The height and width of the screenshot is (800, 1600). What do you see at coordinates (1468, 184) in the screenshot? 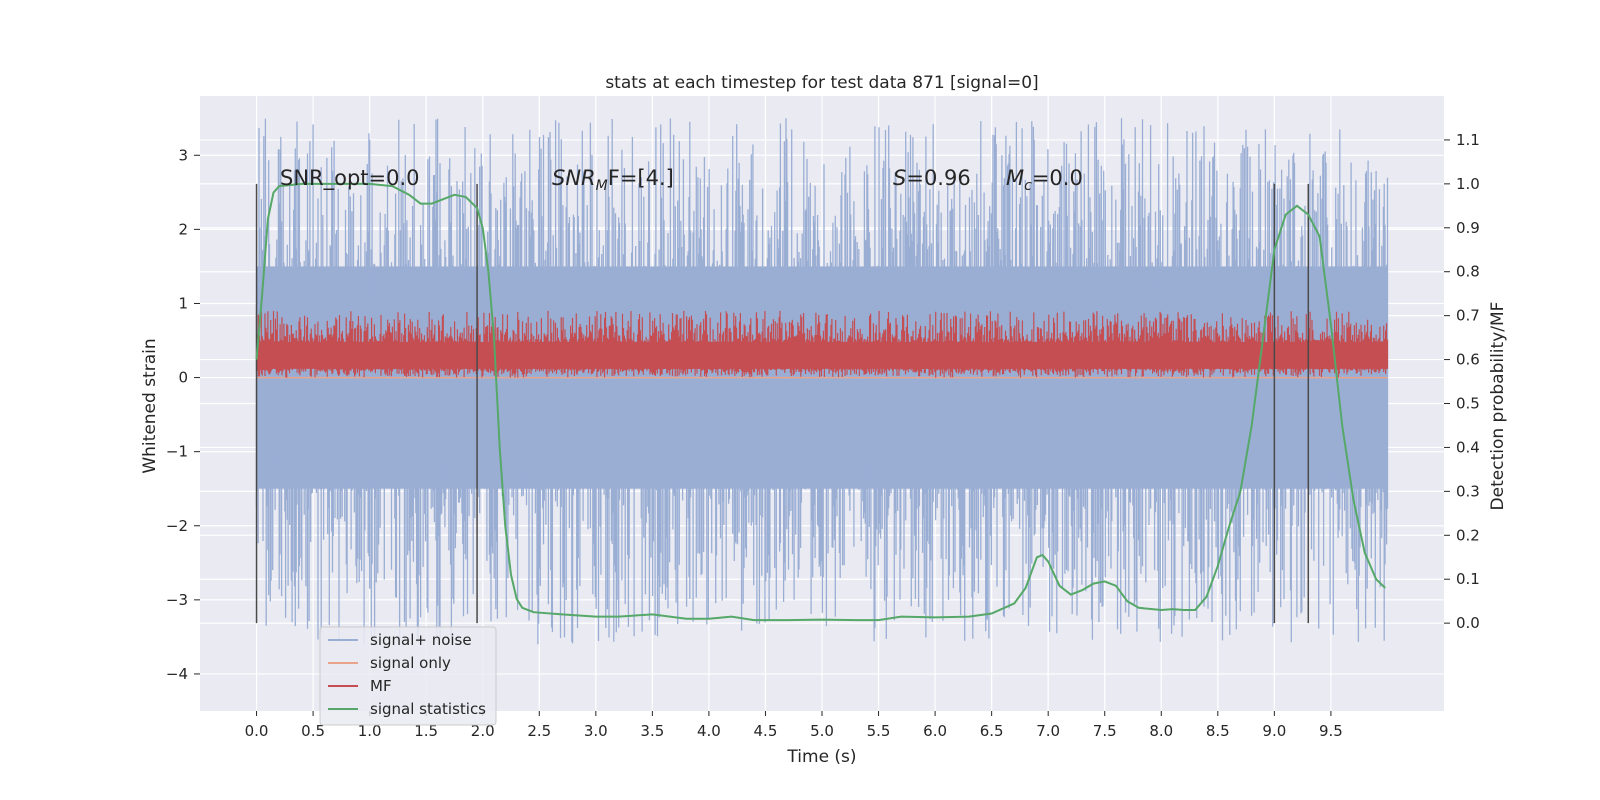
I see `y-right-tick-label-1: 1.0` at bounding box center [1468, 184].